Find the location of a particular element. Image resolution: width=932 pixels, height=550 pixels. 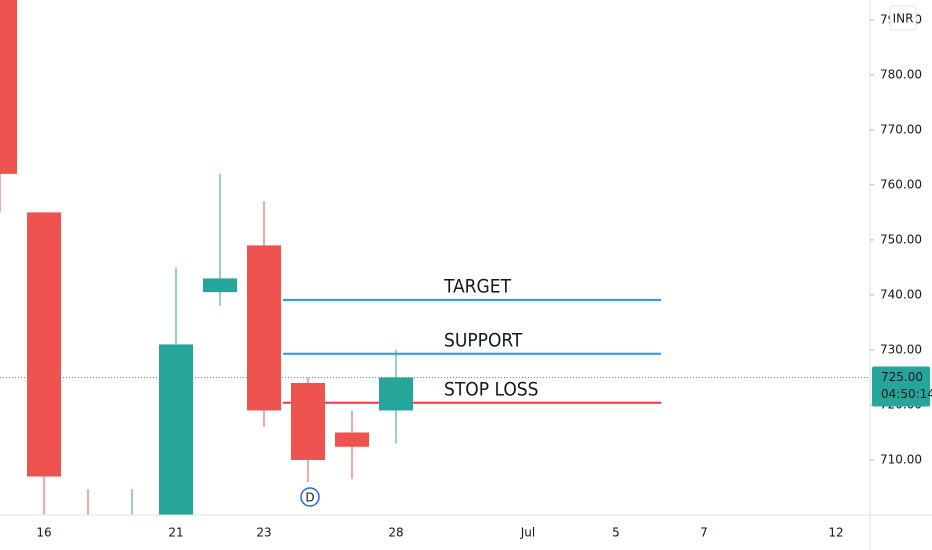

annotation-label: STOP LOSS is located at coordinates (491, 389).